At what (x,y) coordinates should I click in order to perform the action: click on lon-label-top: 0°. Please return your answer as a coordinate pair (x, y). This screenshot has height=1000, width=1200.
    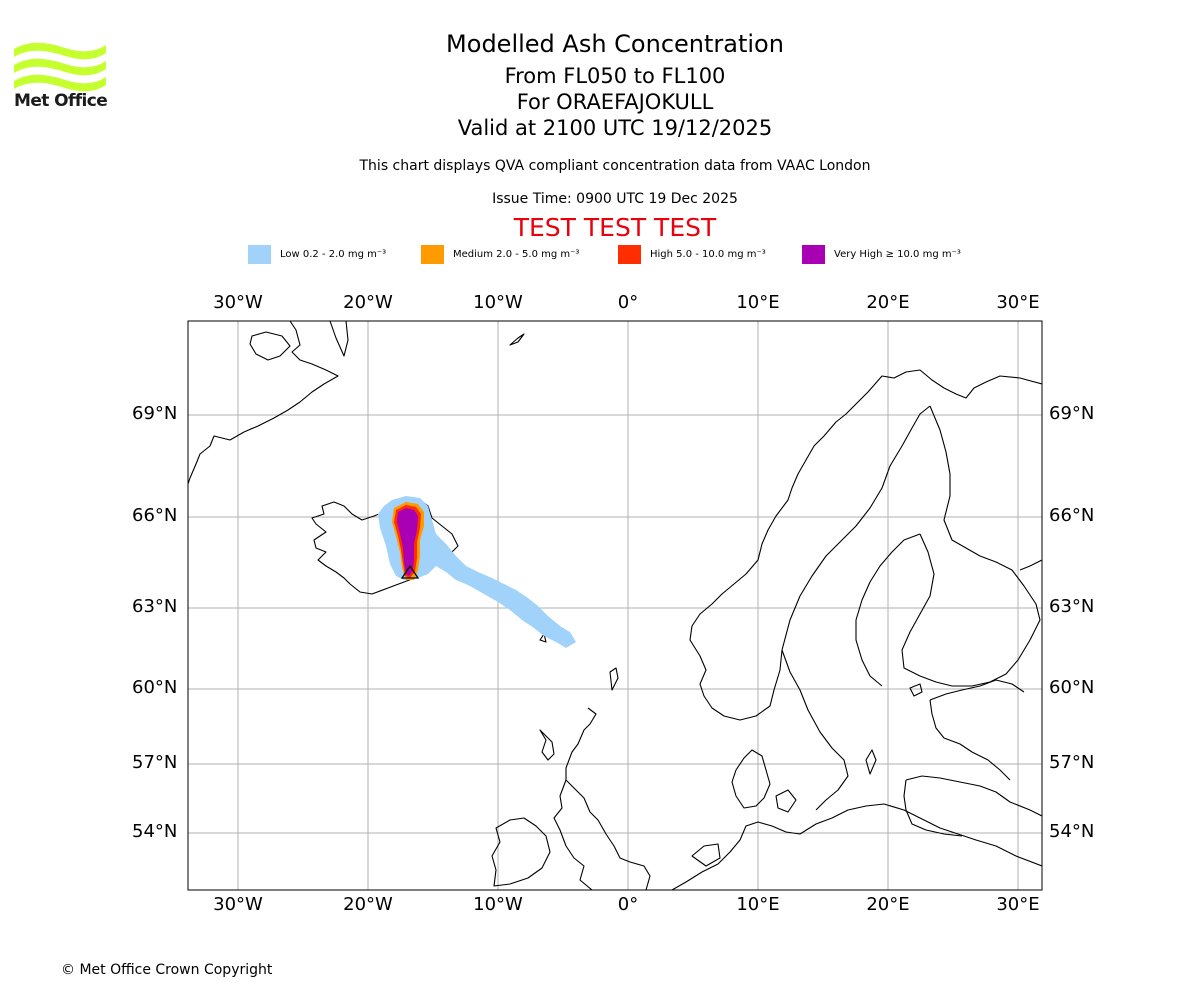
    Looking at the image, I should click on (628, 302).